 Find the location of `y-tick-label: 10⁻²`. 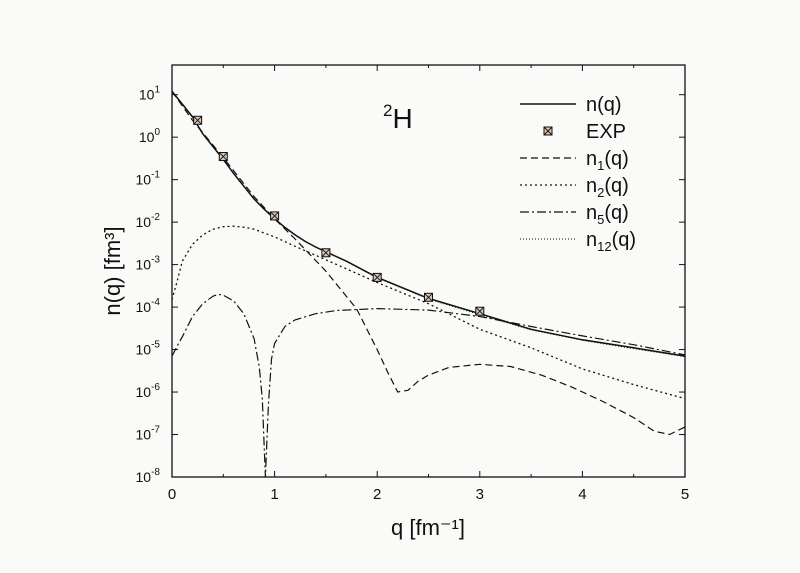

y-tick-label: 10⁻² is located at coordinates (148, 221).